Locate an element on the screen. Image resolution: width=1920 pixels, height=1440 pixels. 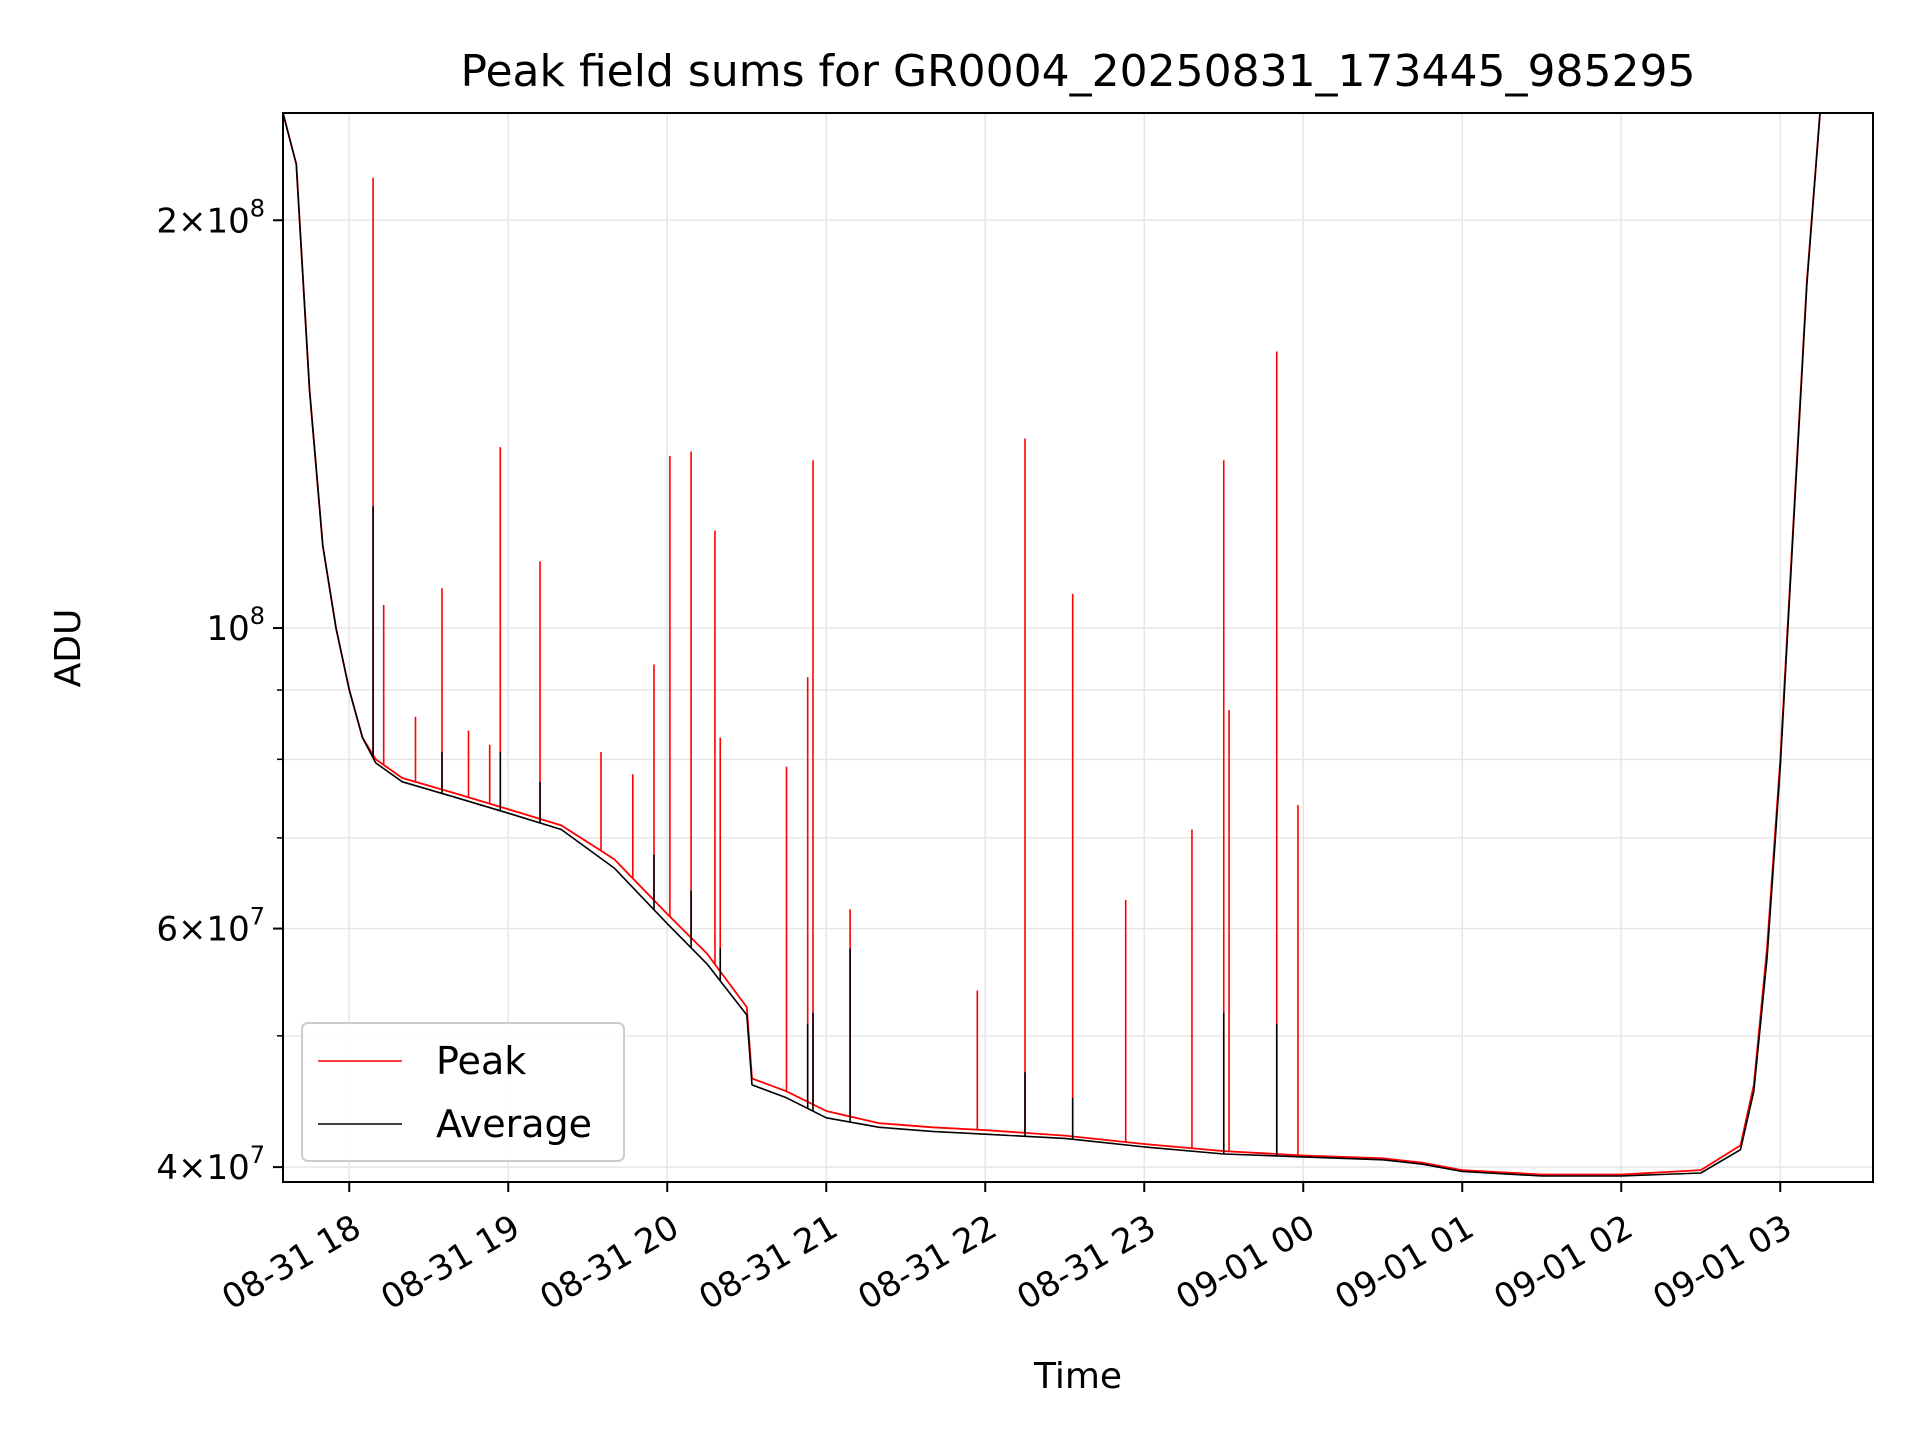
legend: Peak Average is located at coordinates (463, 1092).